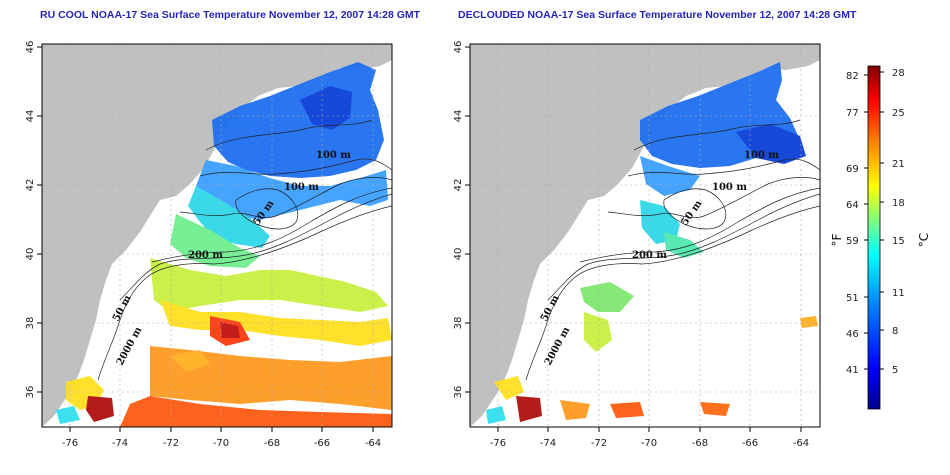 The height and width of the screenshot is (475, 950). I want to click on left-lat-label-42: 42, so click(30, 185).